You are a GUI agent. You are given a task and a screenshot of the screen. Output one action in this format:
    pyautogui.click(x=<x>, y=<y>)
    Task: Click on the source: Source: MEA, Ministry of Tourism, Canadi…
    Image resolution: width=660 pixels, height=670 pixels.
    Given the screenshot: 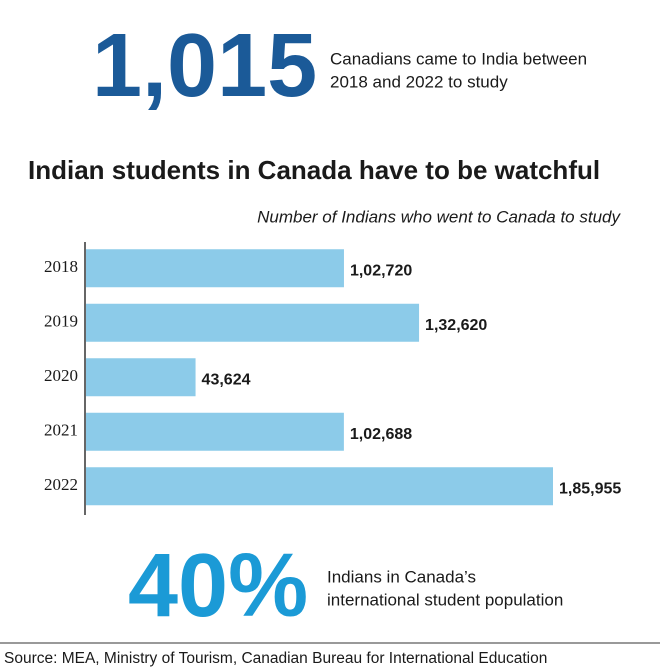 What is the action you would take?
    pyautogui.click(x=275, y=658)
    